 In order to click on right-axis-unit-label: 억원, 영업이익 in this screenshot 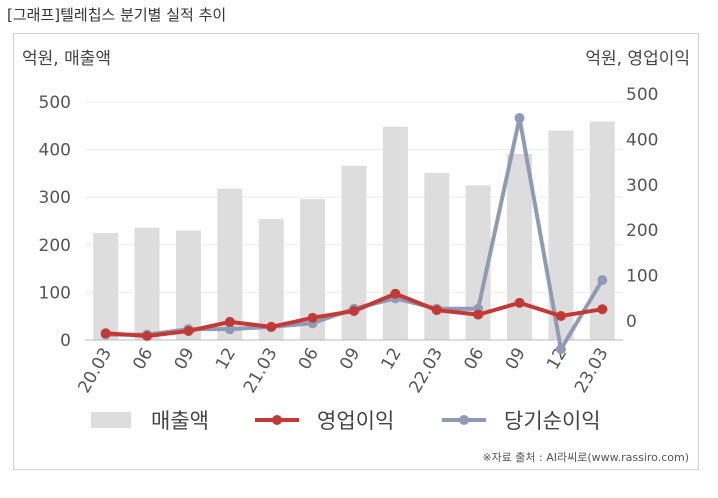, I will do `click(637, 59)`.